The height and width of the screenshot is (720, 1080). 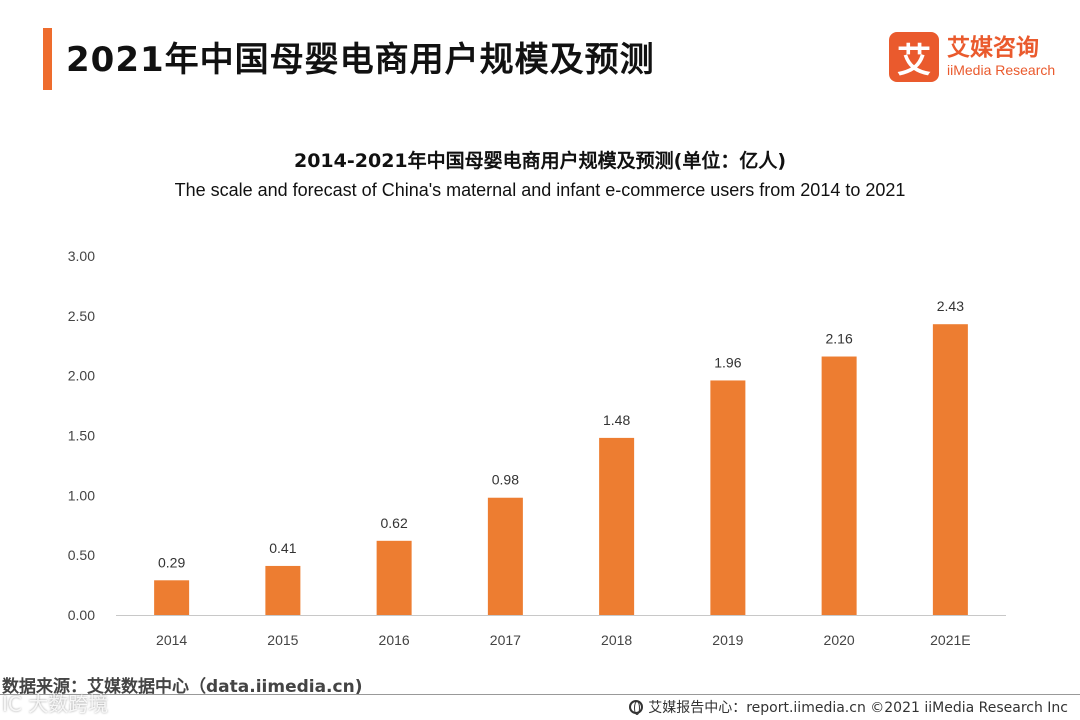 What do you see at coordinates (394, 523) in the screenshot?
I see `data-label: 0.62` at bounding box center [394, 523].